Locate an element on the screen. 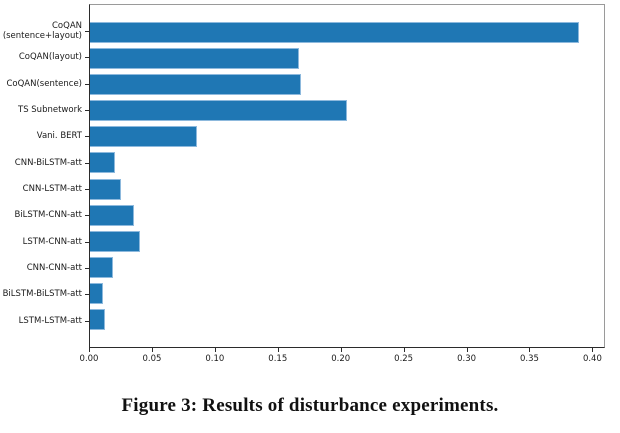 This screenshot has height=433, width=620. y-label-row: LSTM-CNN-att is located at coordinates (44, 242).